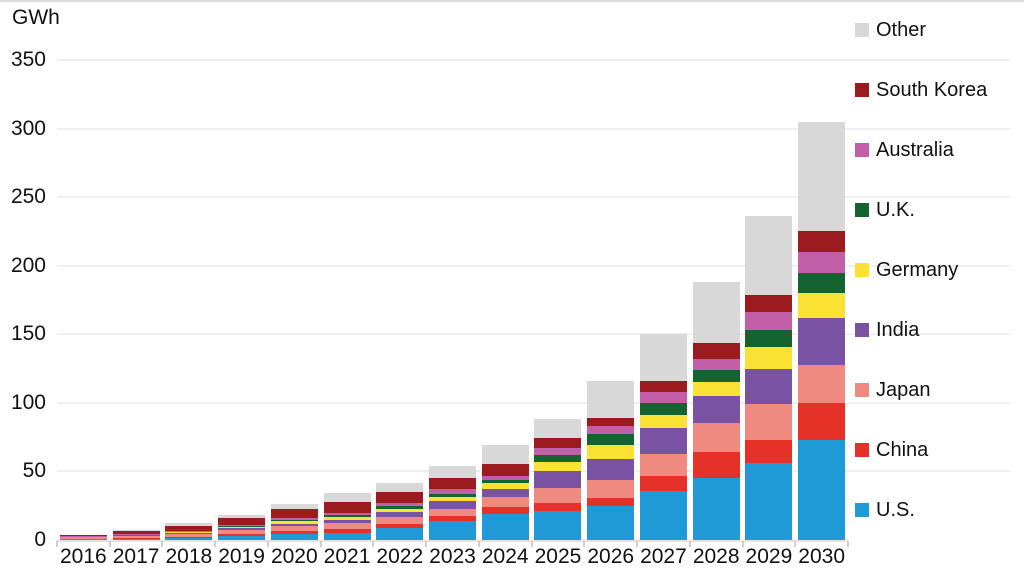 The image size is (1024, 577). I want to click on bar-segment-japan-2028, so click(716, 438).